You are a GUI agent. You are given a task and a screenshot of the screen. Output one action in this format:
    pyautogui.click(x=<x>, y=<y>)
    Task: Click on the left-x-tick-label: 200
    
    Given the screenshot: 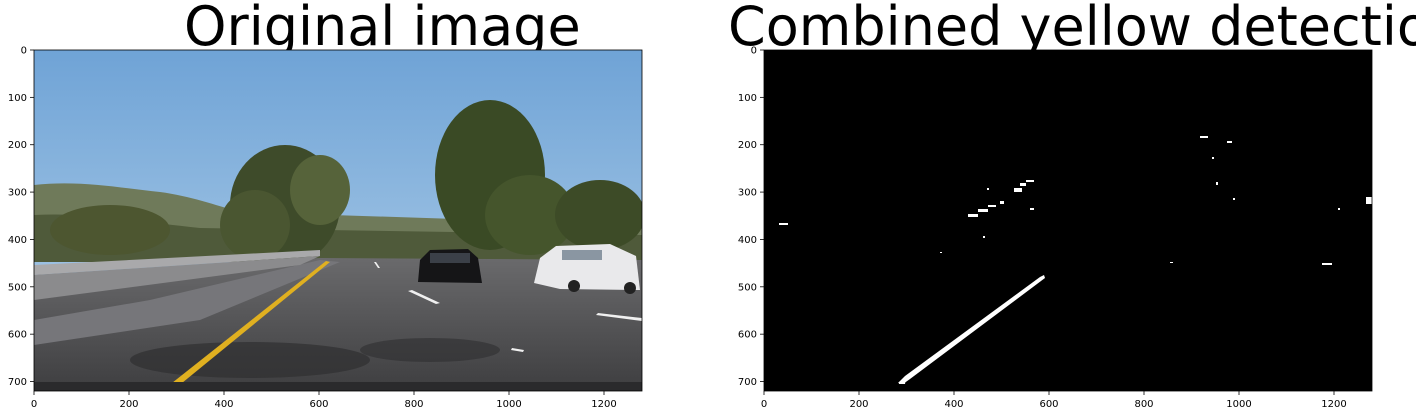 What is the action you would take?
    pyautogui.click(x=128, y=404)
    